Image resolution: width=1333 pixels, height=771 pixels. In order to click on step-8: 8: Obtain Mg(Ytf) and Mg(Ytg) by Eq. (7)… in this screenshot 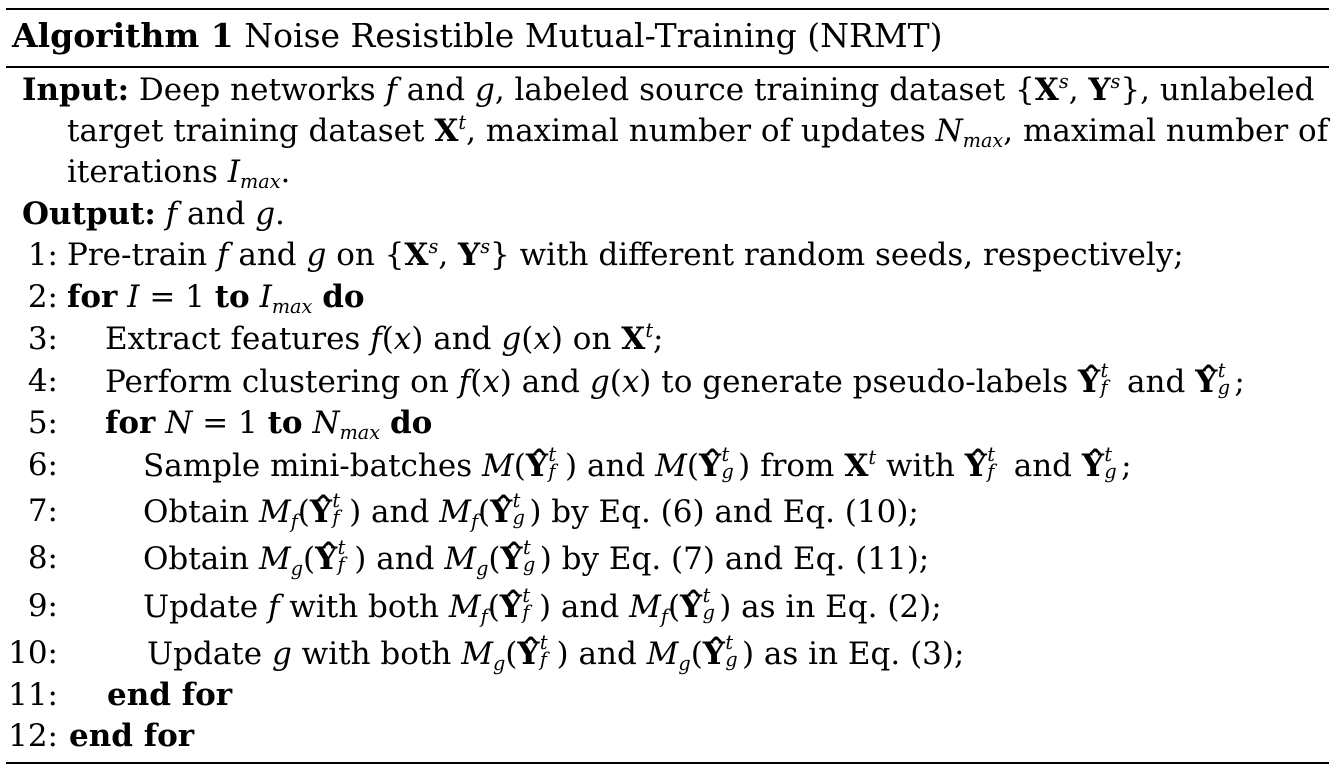, I will do `click(666, 557)`.